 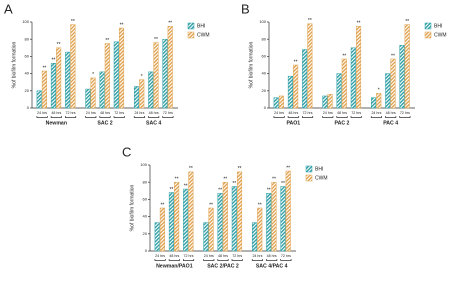 What do you see at coordinates (104, 123) in the screenshot?
I see `group-label: SAC 2` at bounding box center [104, 123].